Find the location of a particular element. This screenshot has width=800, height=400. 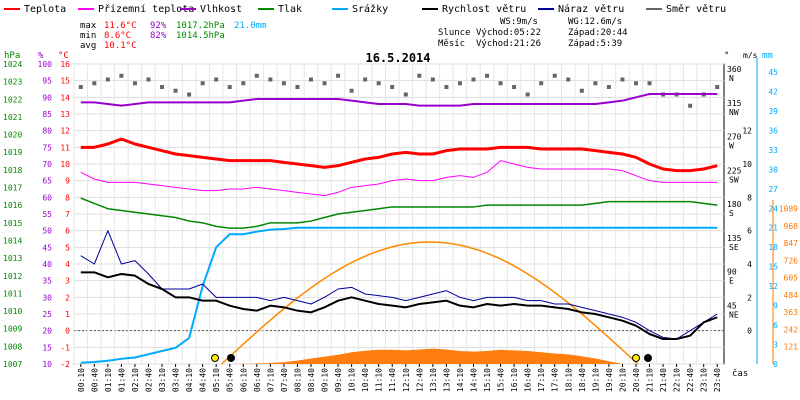

info-sun-label: Slunce is located at coordinates (454, 33).